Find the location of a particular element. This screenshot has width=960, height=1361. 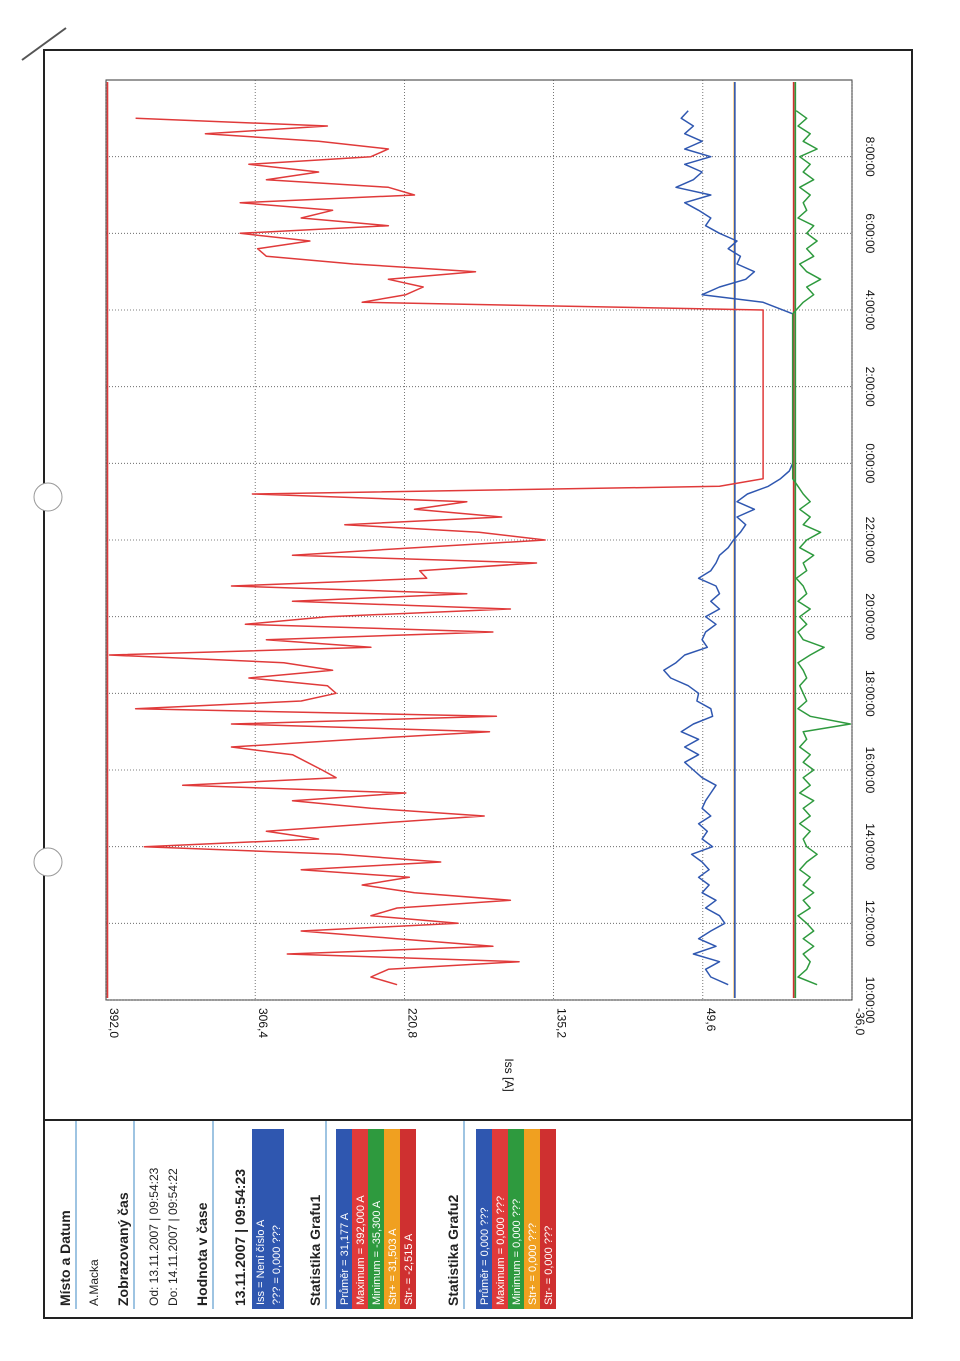

time-heading: Zobrazovaný čas is located at coordinates (123, 1249).